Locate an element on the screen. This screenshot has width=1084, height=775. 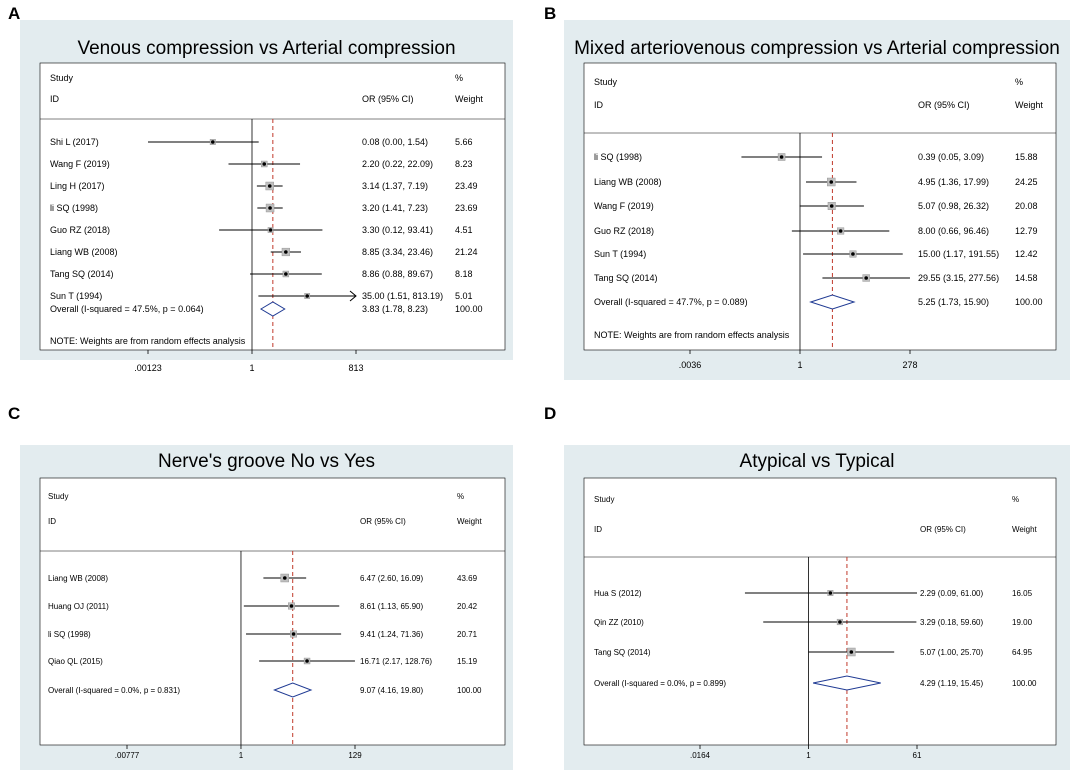
study-weight: 23.49 is located at coordinates (466, 186).